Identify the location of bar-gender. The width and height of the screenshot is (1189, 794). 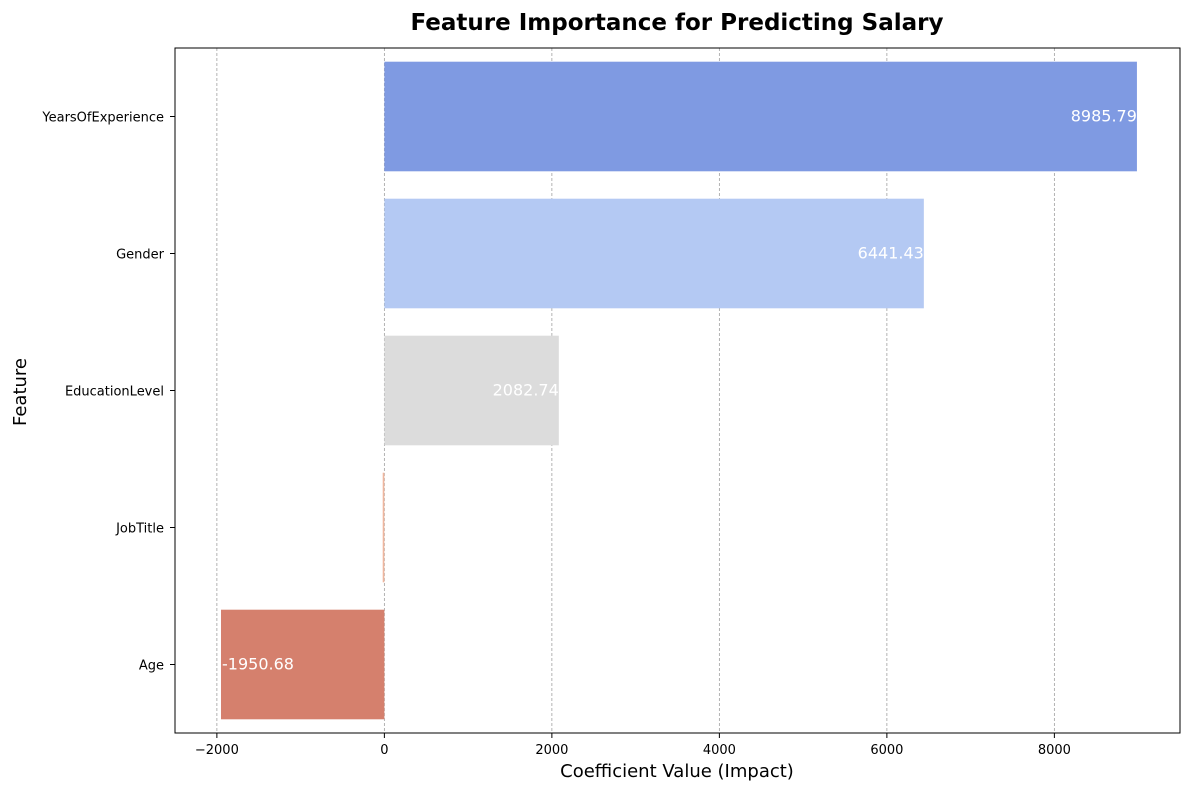
(654, 253).